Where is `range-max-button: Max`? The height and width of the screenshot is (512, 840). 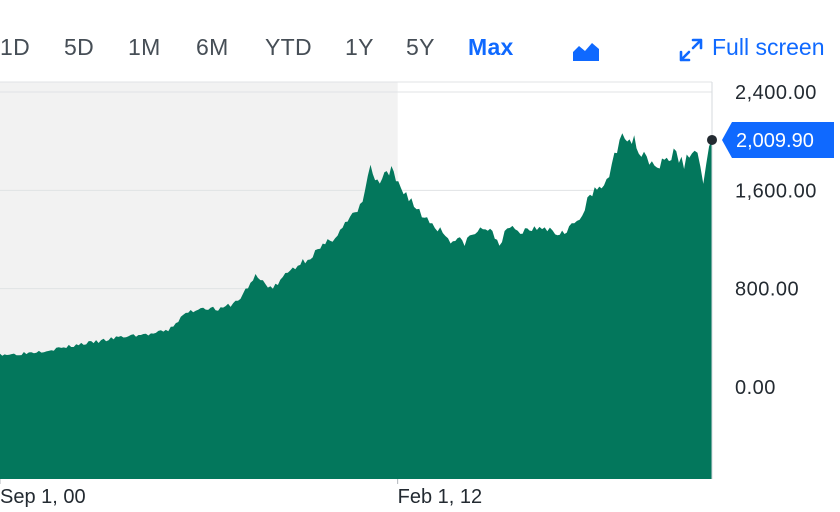
range-max-button: Max is located at coordinates (491, 47).